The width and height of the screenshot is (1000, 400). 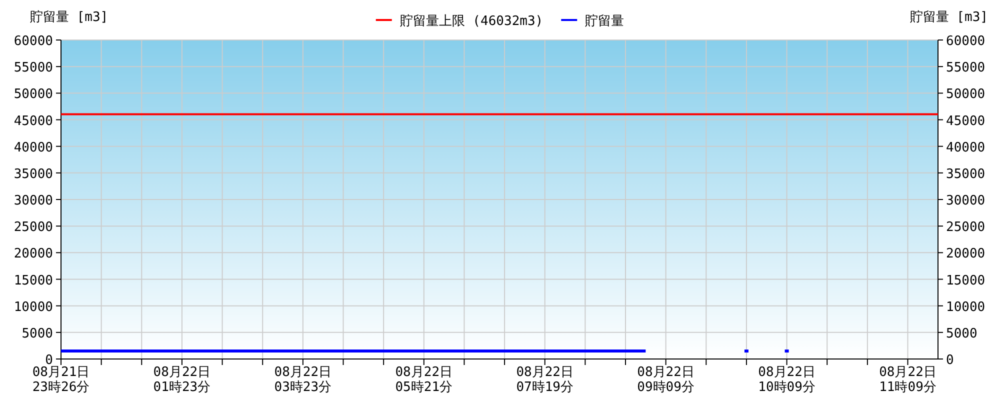 I want to click on y2-tick-label: 35000, so click(x=966, y=174).